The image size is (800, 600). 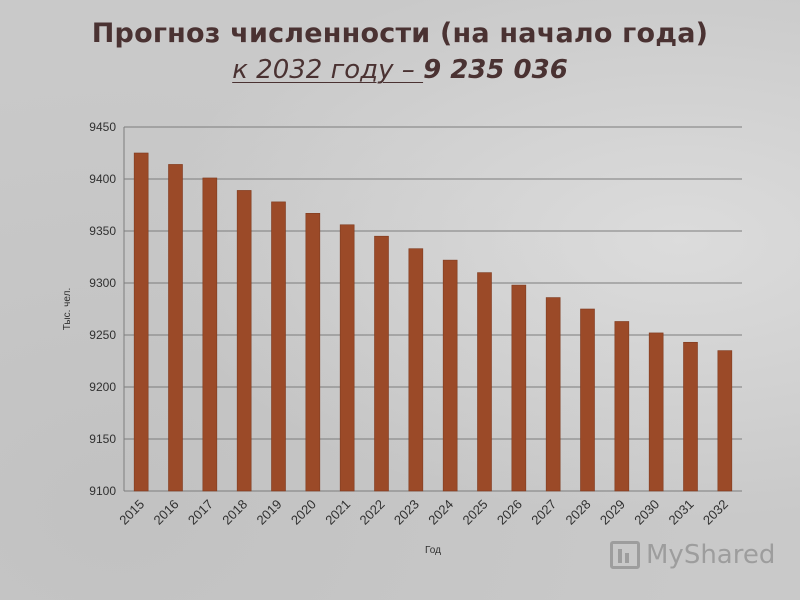 What do you see at coordinates (433, 550) in the screenshot?
I see `x-axis-label: Год` at bounding box center [433, 550].